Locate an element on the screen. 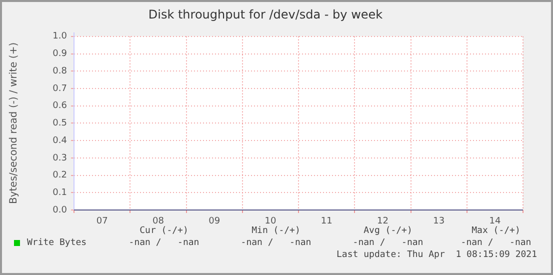 The image size is (553, 275). y-tick-label: 0.2 is located at coordinates (59, 175).